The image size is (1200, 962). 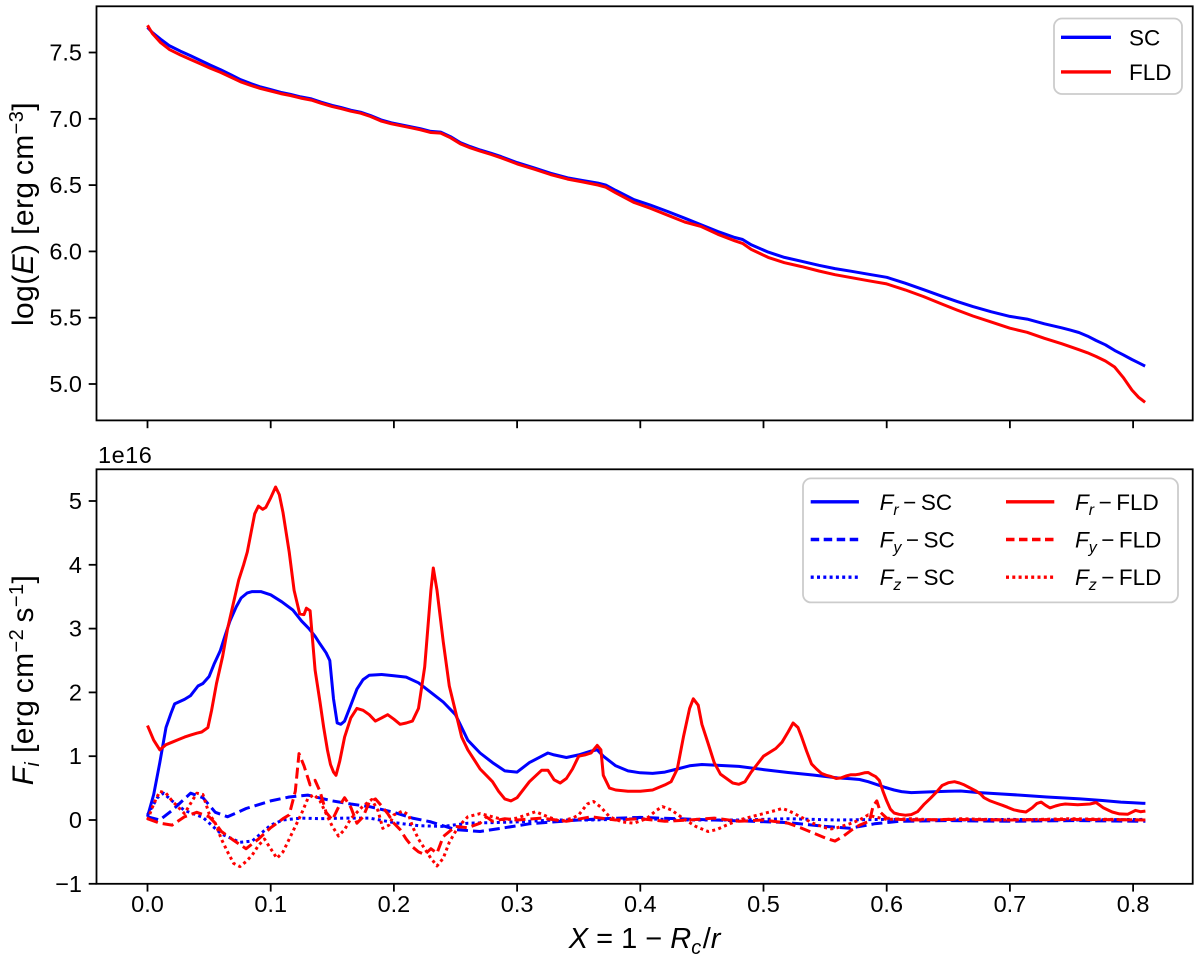 What do you see at coordinates (1117, 504) in the screenshot?
I see `svg-text: Fr − FLD` at bounding box center [1117, 504].